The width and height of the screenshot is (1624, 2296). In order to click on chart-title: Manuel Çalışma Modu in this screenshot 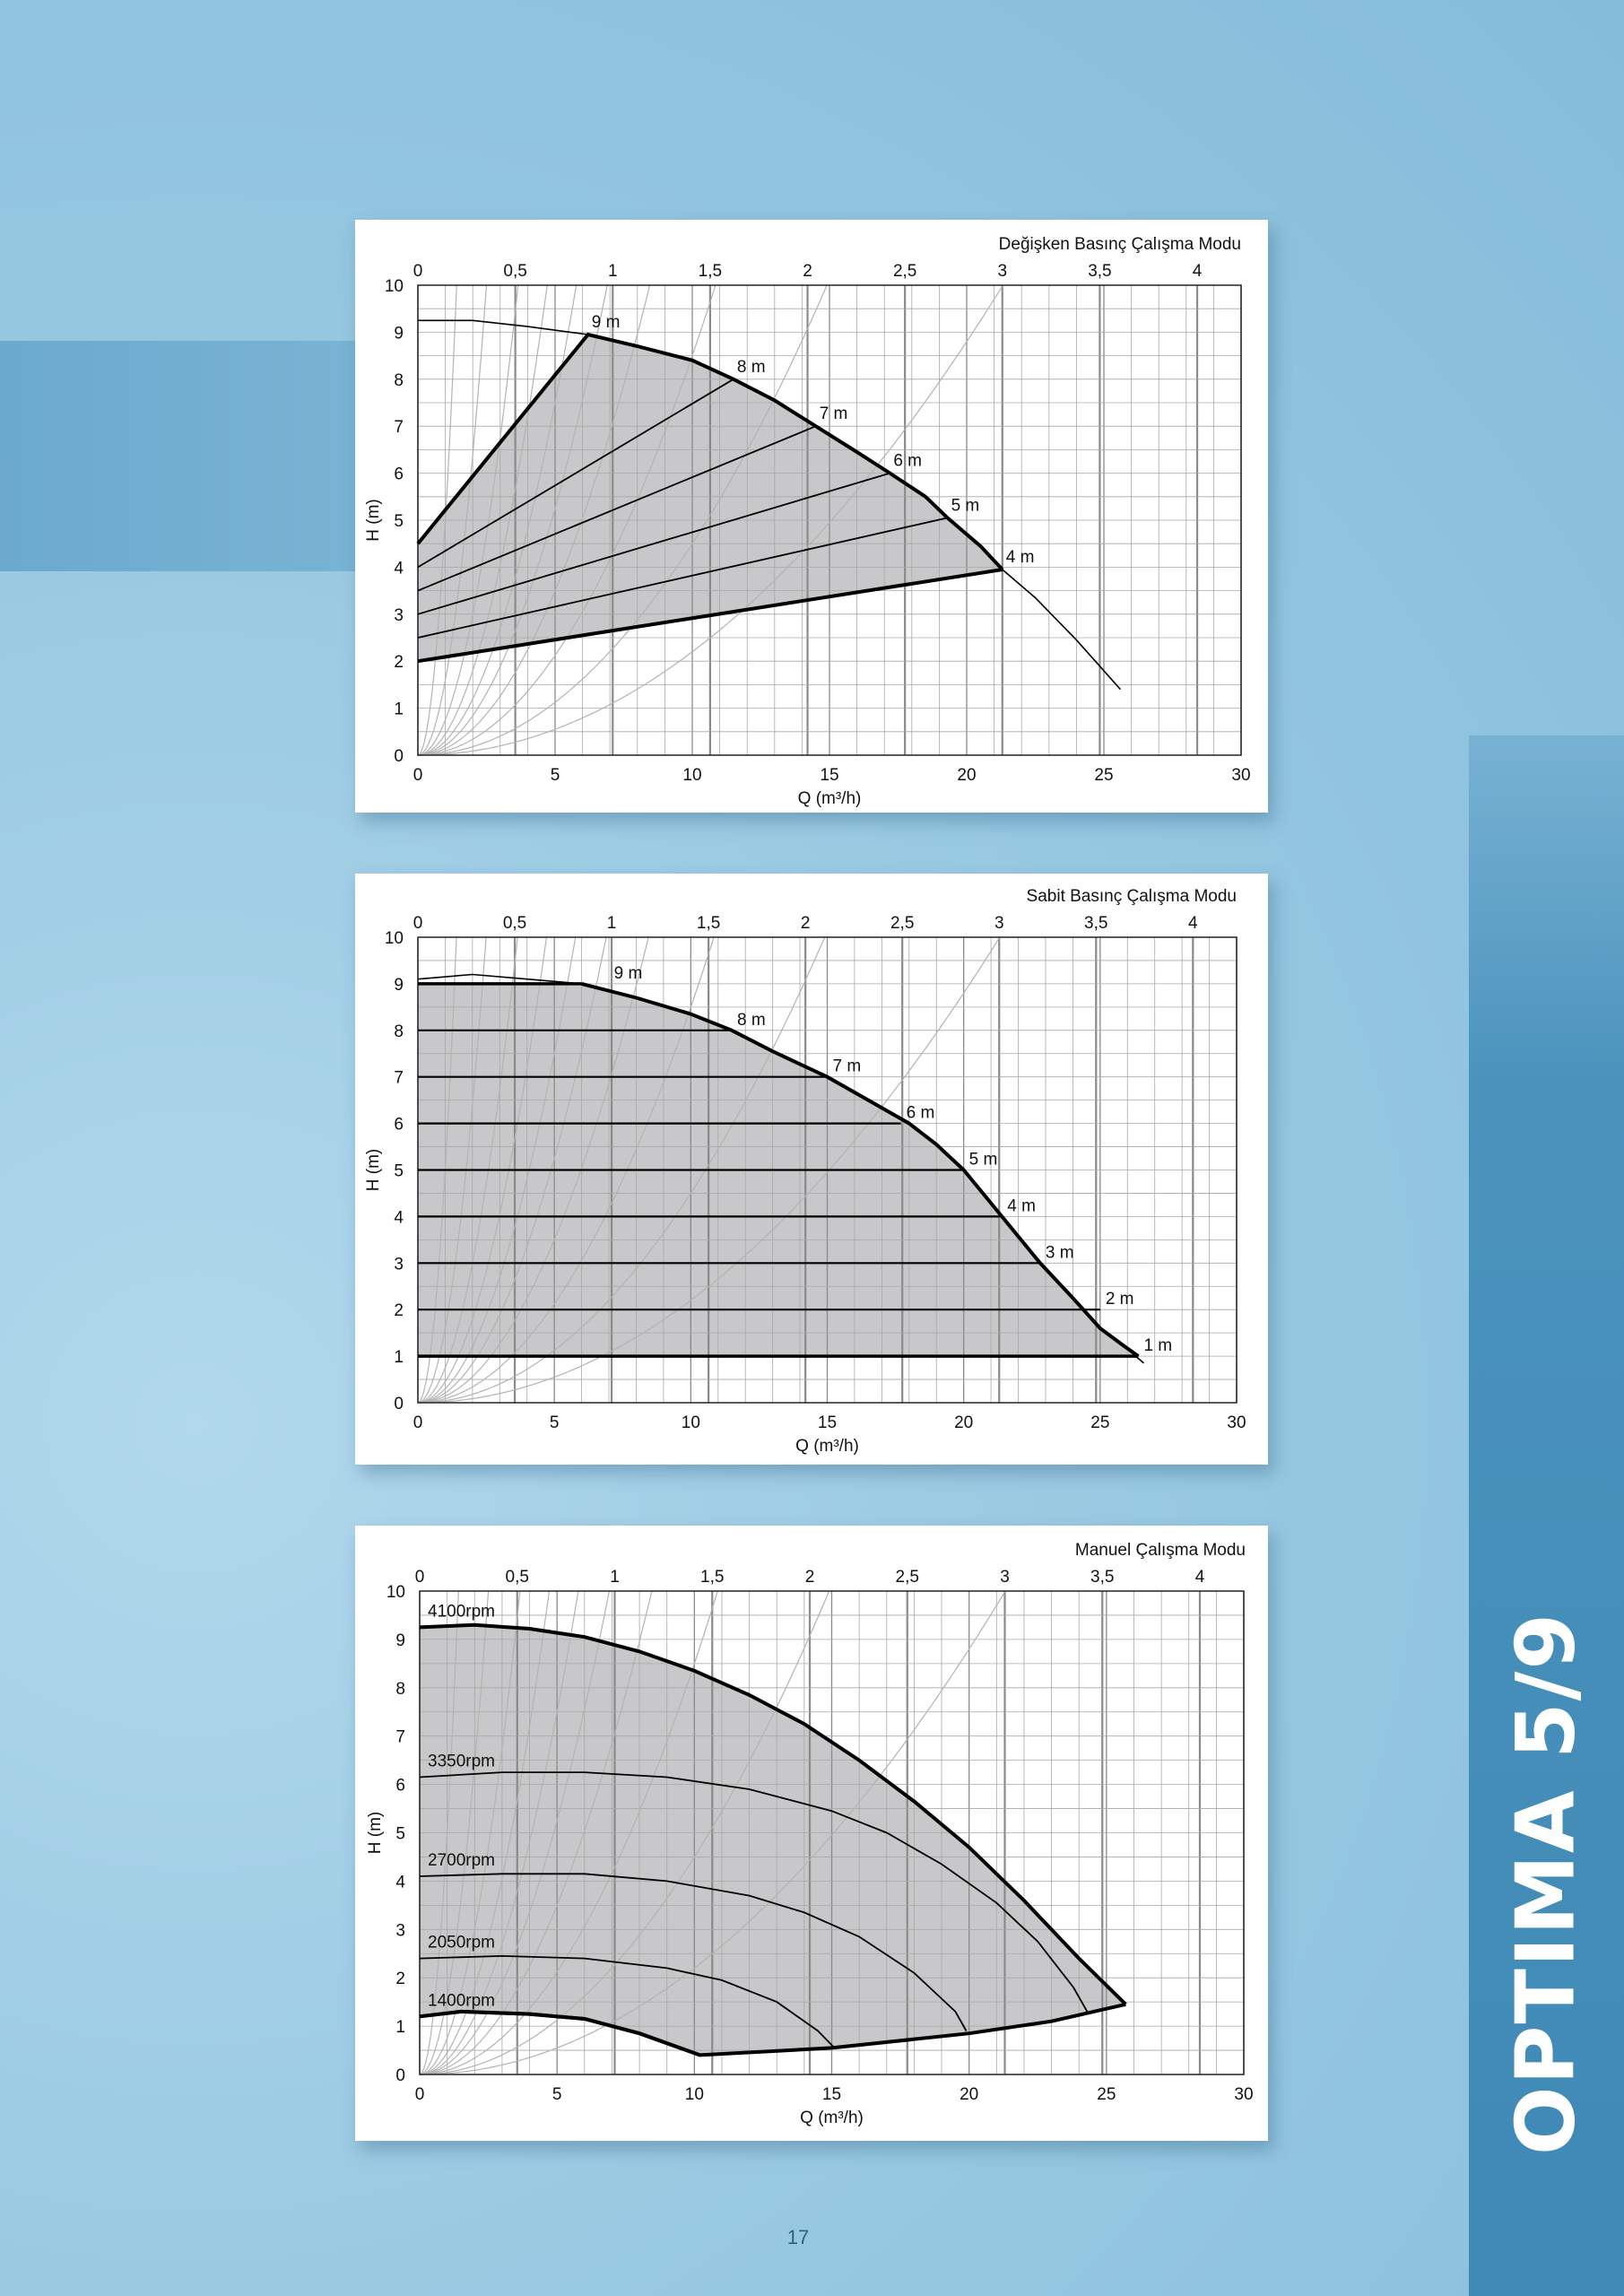, I will do `click(1160, 1550)`.